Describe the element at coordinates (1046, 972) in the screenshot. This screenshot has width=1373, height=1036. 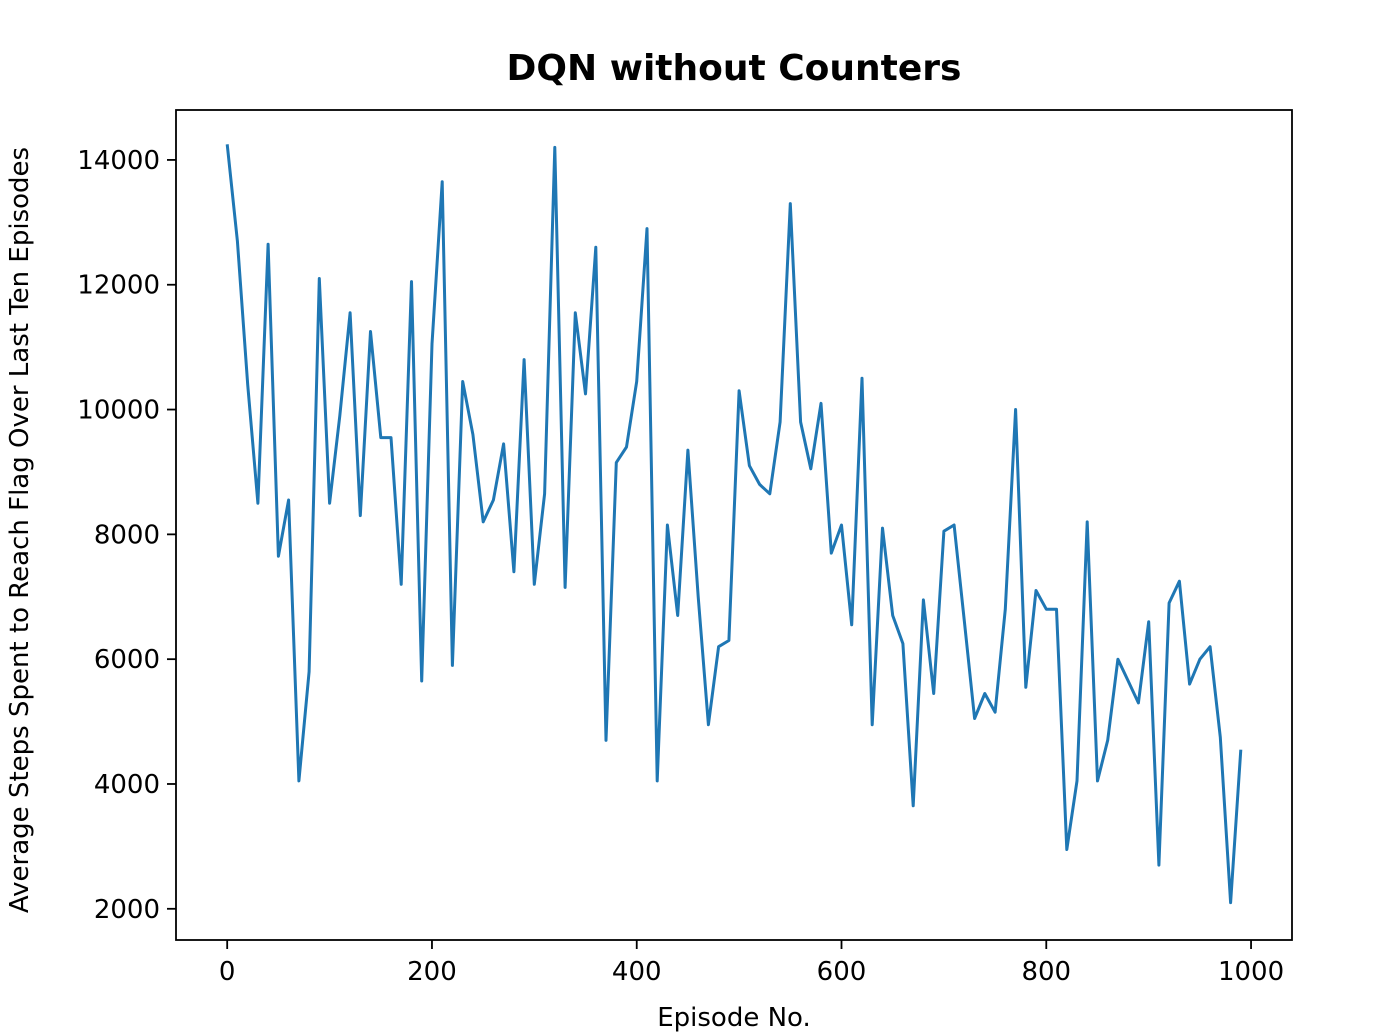
I see `x-tick-label: 800` at that location.